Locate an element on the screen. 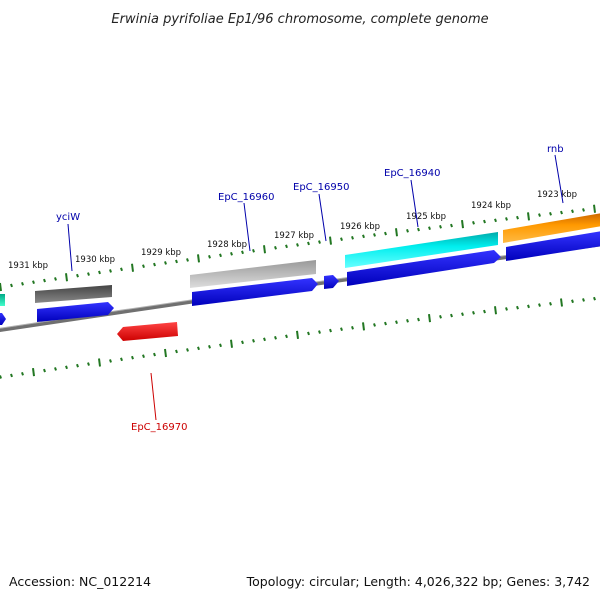 The height and width of the screenshot is (600, 600). kbp-label-1925: 1925 kbp is located at coordinates (426, 217).